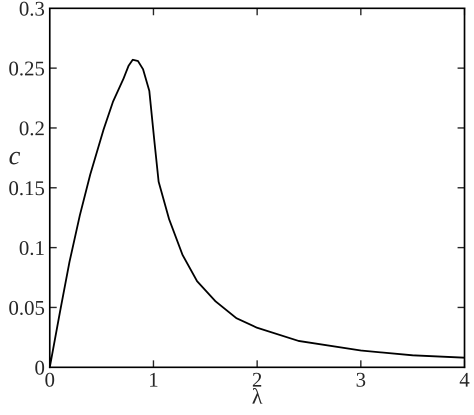 The width and height of the screenshot is (474, 415). I want to click on x-tick-label: 2, so click(257, 379).